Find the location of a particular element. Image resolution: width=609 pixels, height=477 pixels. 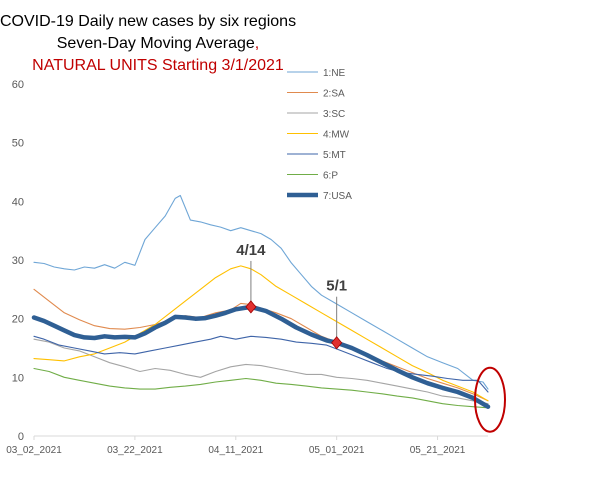

title-line-3: NATURAL UNITS Starting 3/1/2021 is located at coordinates (158, 65).